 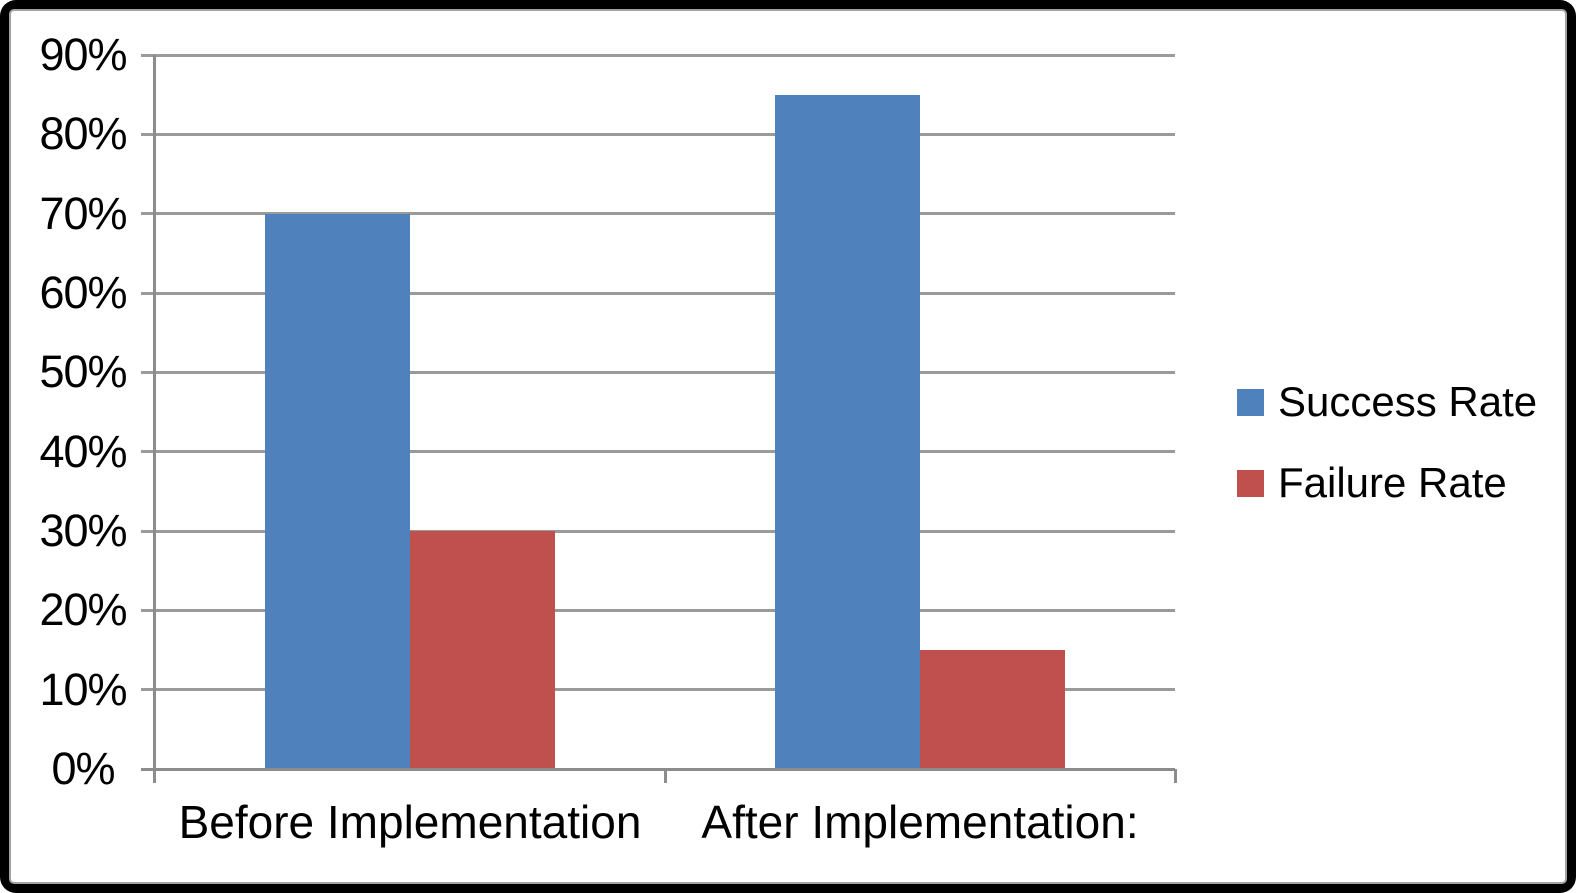 What do you see at coordinates (337, 491) in the screenshot?
I see `bar-success-rate-before-implementation` at bounding box center [337, 491].